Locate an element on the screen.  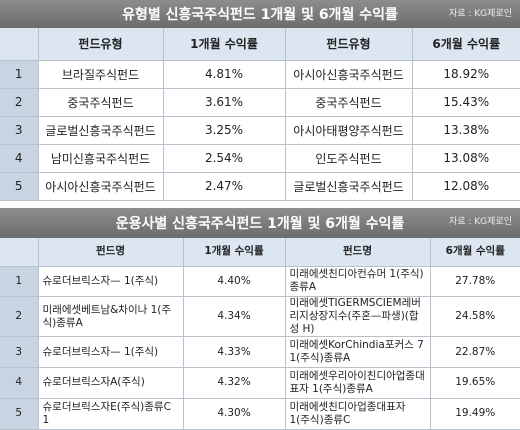
header-row: 펀드명 1개월 수익률 펀드명 6개월 수익률 is located at coordinates (260, 252).